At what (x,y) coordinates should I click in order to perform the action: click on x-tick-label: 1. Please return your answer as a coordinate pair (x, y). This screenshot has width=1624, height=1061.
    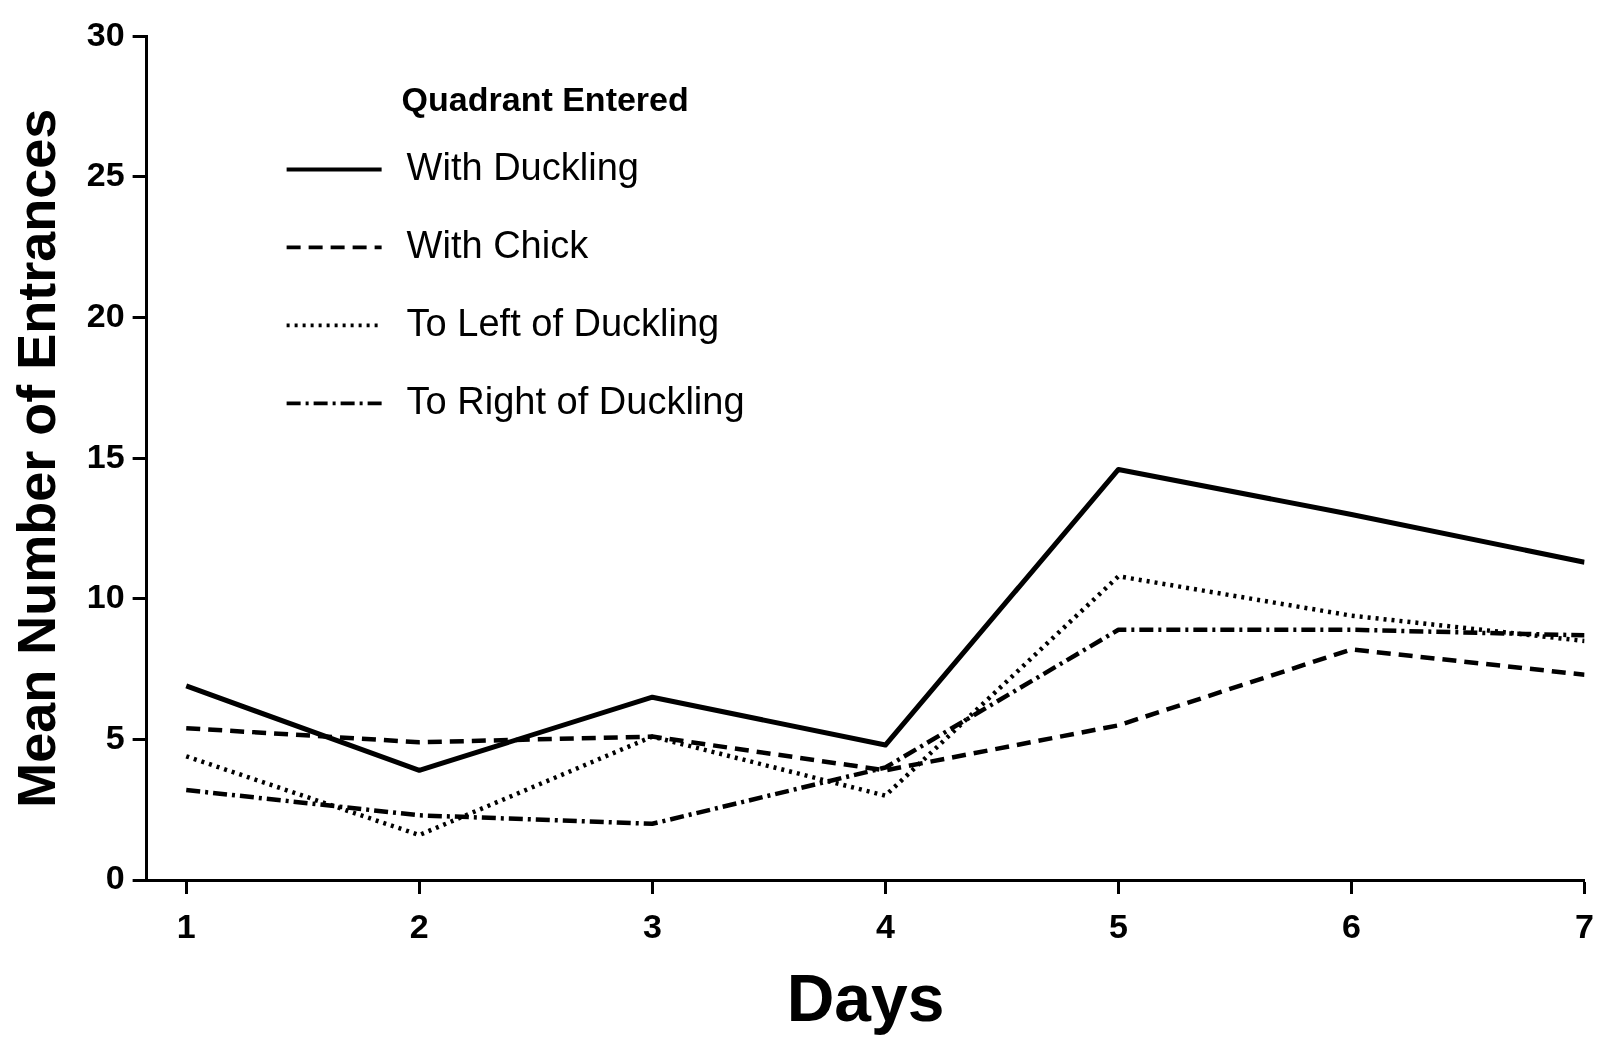
    Looking at the image, I should click on (186, 925).